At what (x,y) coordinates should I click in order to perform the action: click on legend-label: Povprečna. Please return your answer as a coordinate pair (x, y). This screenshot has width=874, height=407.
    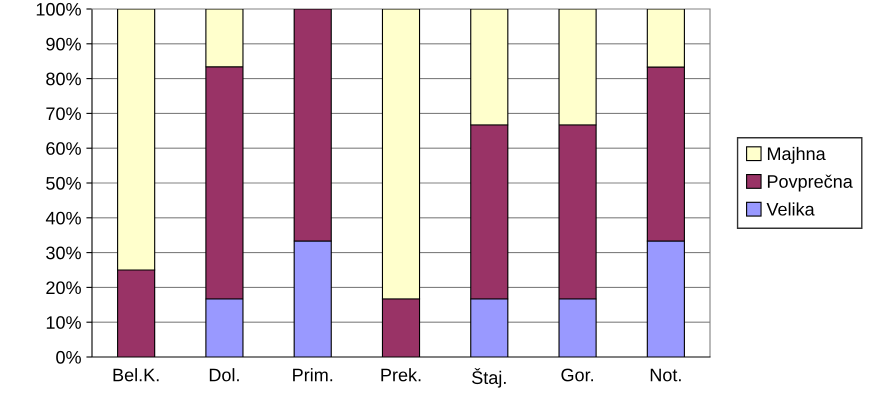
    Looking at the image, I should click on (810, 183).